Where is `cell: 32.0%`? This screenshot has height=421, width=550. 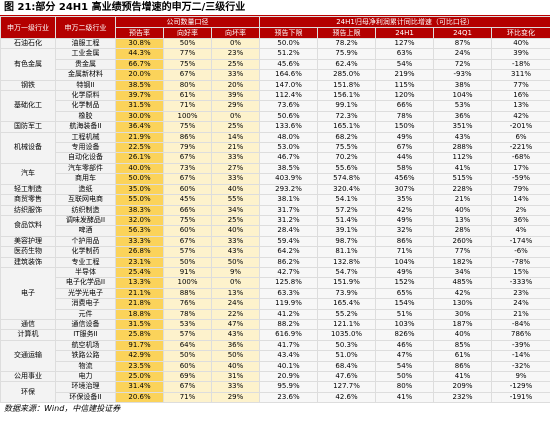
cell: 32.0% is located at coordinates (139, 220).